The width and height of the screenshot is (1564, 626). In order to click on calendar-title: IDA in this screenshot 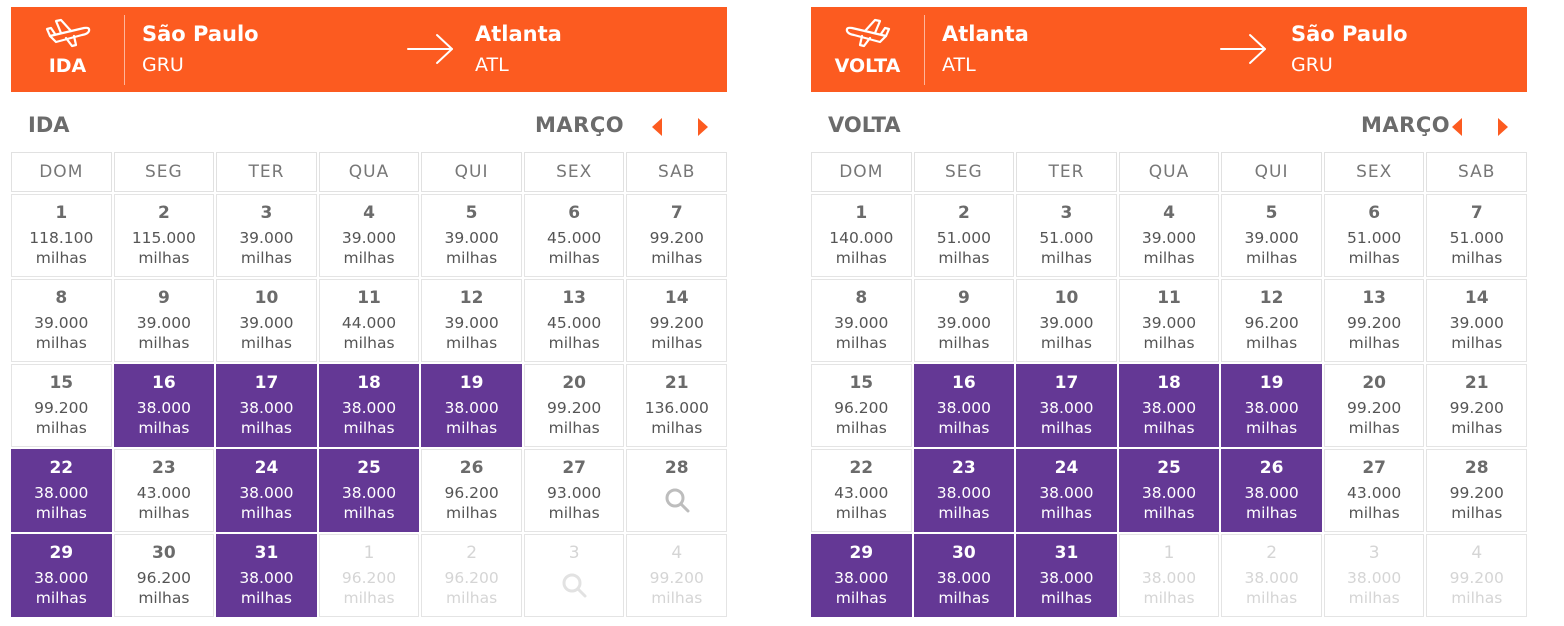, I will do `click(49, 125)`.